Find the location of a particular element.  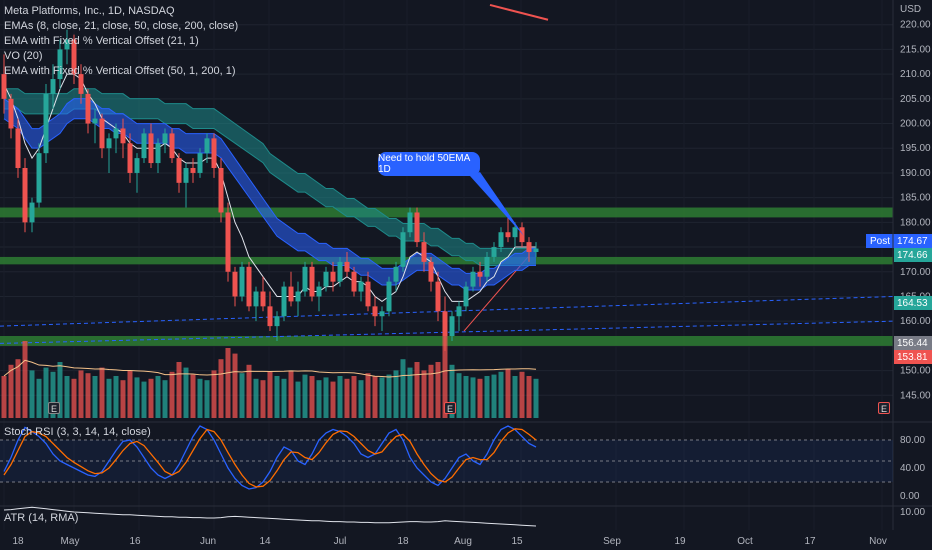

price-axis-label: 210.00 is located at coordinates (915, 74).